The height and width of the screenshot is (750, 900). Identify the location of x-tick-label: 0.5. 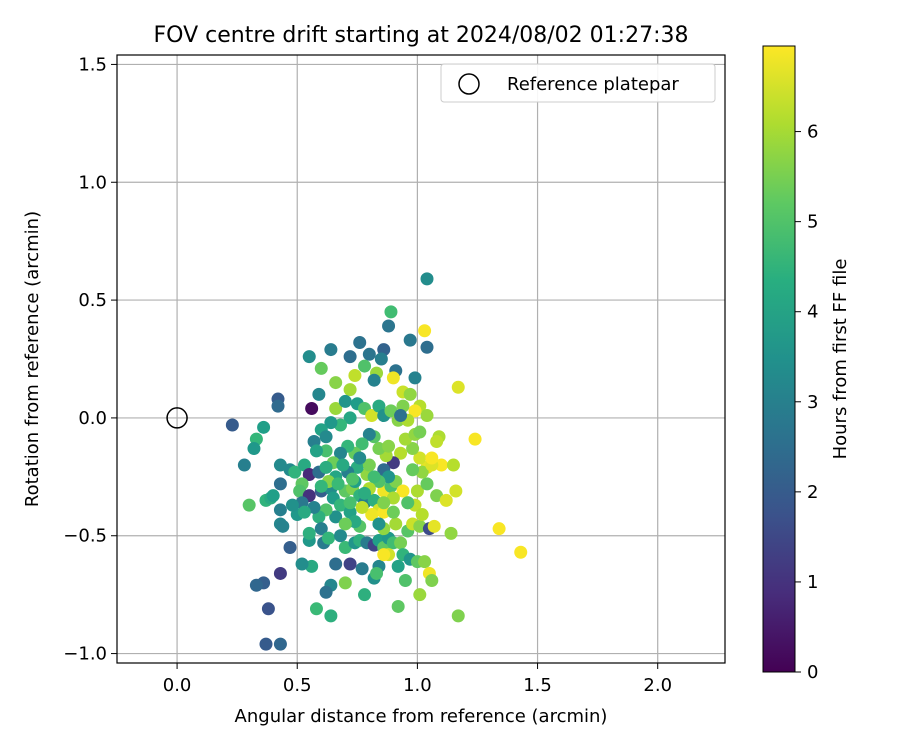
(297, 685).